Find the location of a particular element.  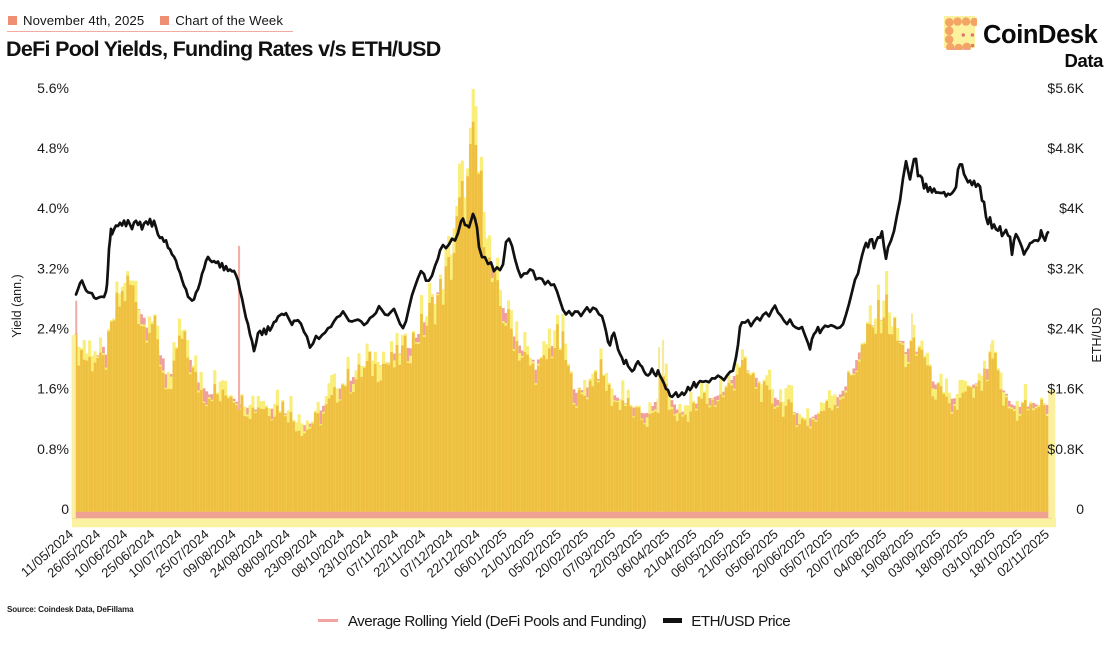

svg-text: $5.6K is located at coordinates (1065, 88).